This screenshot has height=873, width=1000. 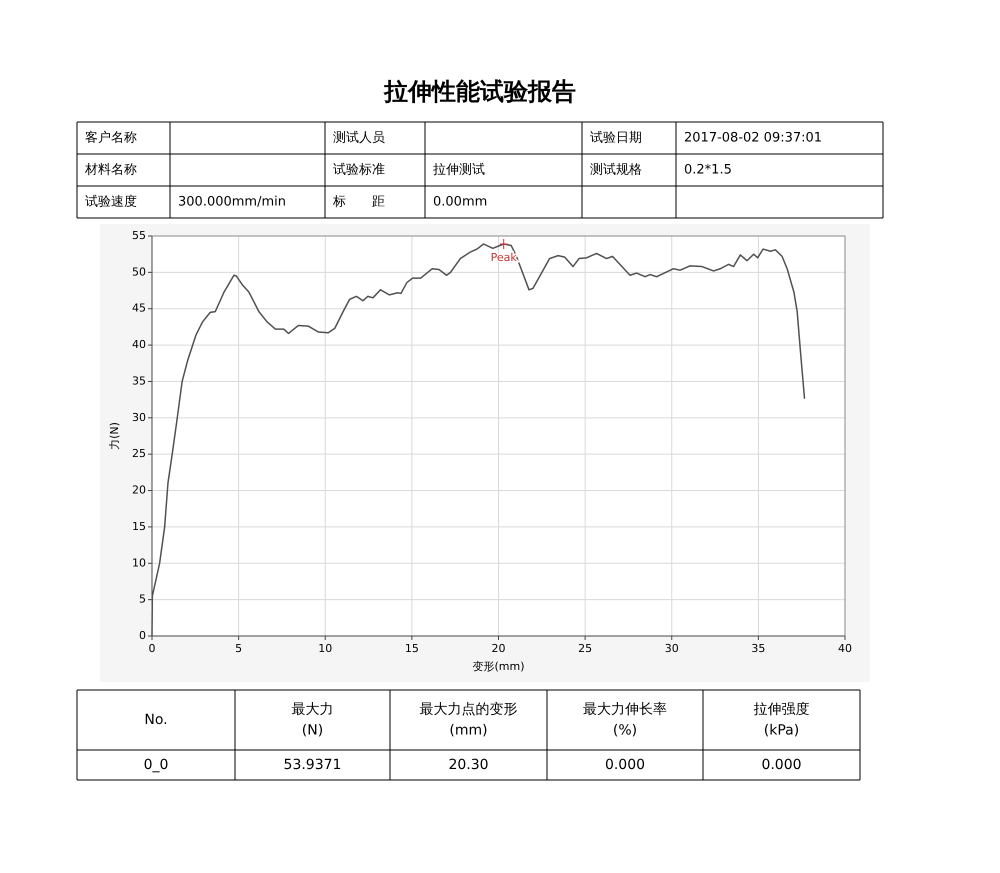 What do you see at coordinates (156, 764) in the screenshot?
I see `text: 0_0` at bounding box center [156, 764].